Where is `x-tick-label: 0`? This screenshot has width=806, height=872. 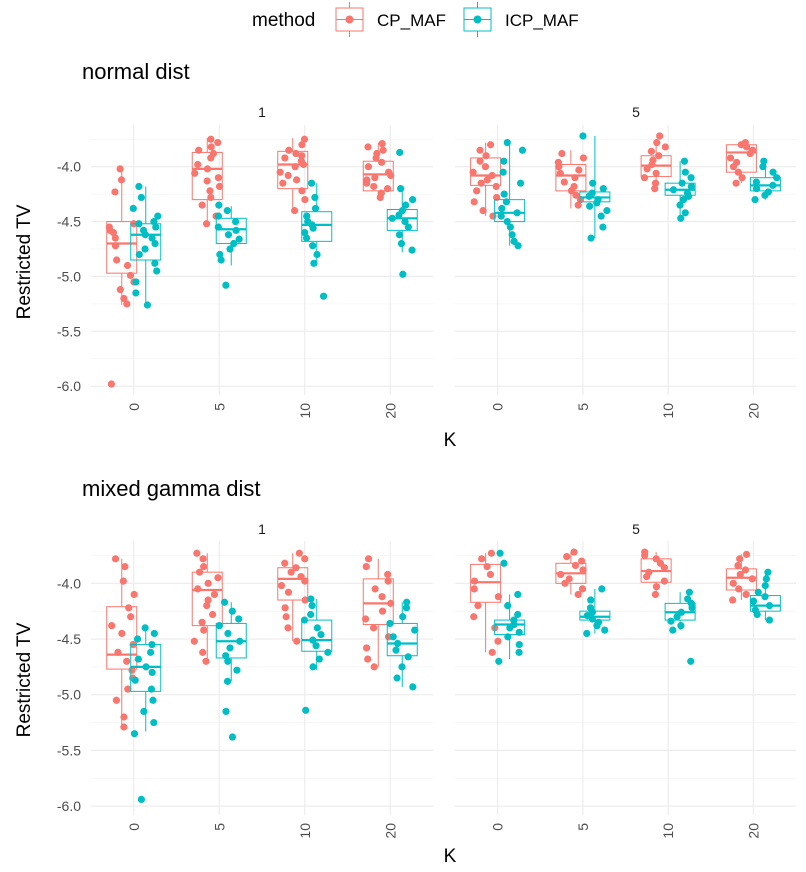 x-tick-label: 0 is located at coordinates (498, 407).